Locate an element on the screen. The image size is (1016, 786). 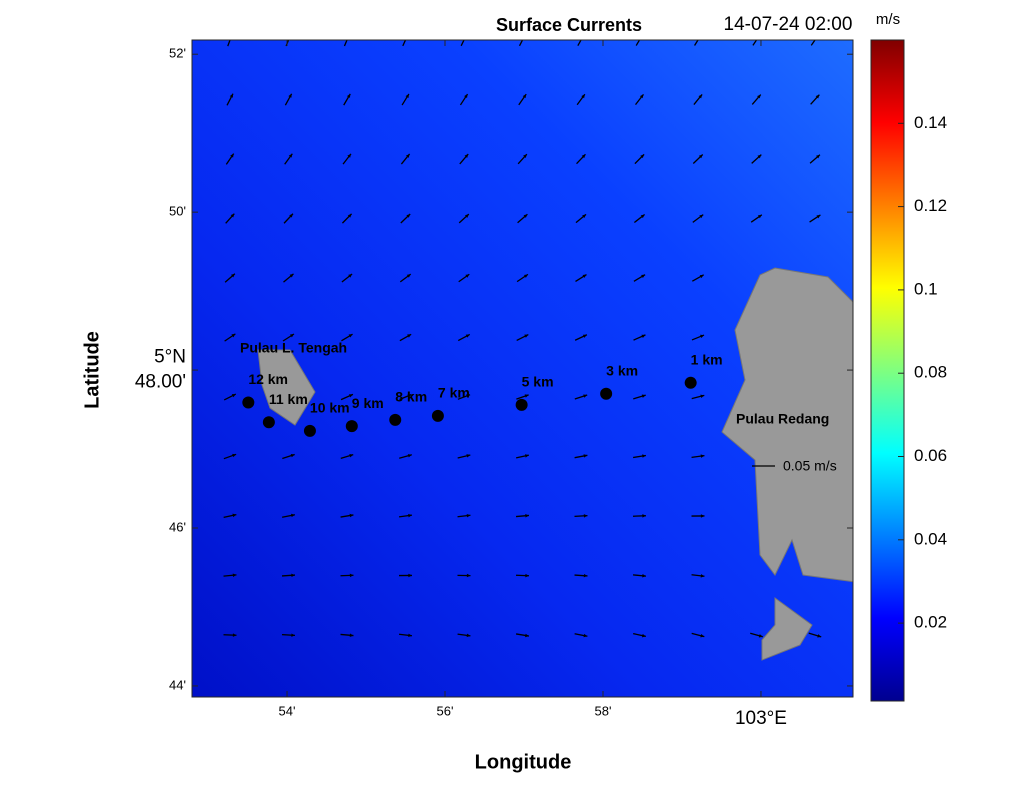
colorbar-tick-label: 0.14 is located at coordinates (930, 122).